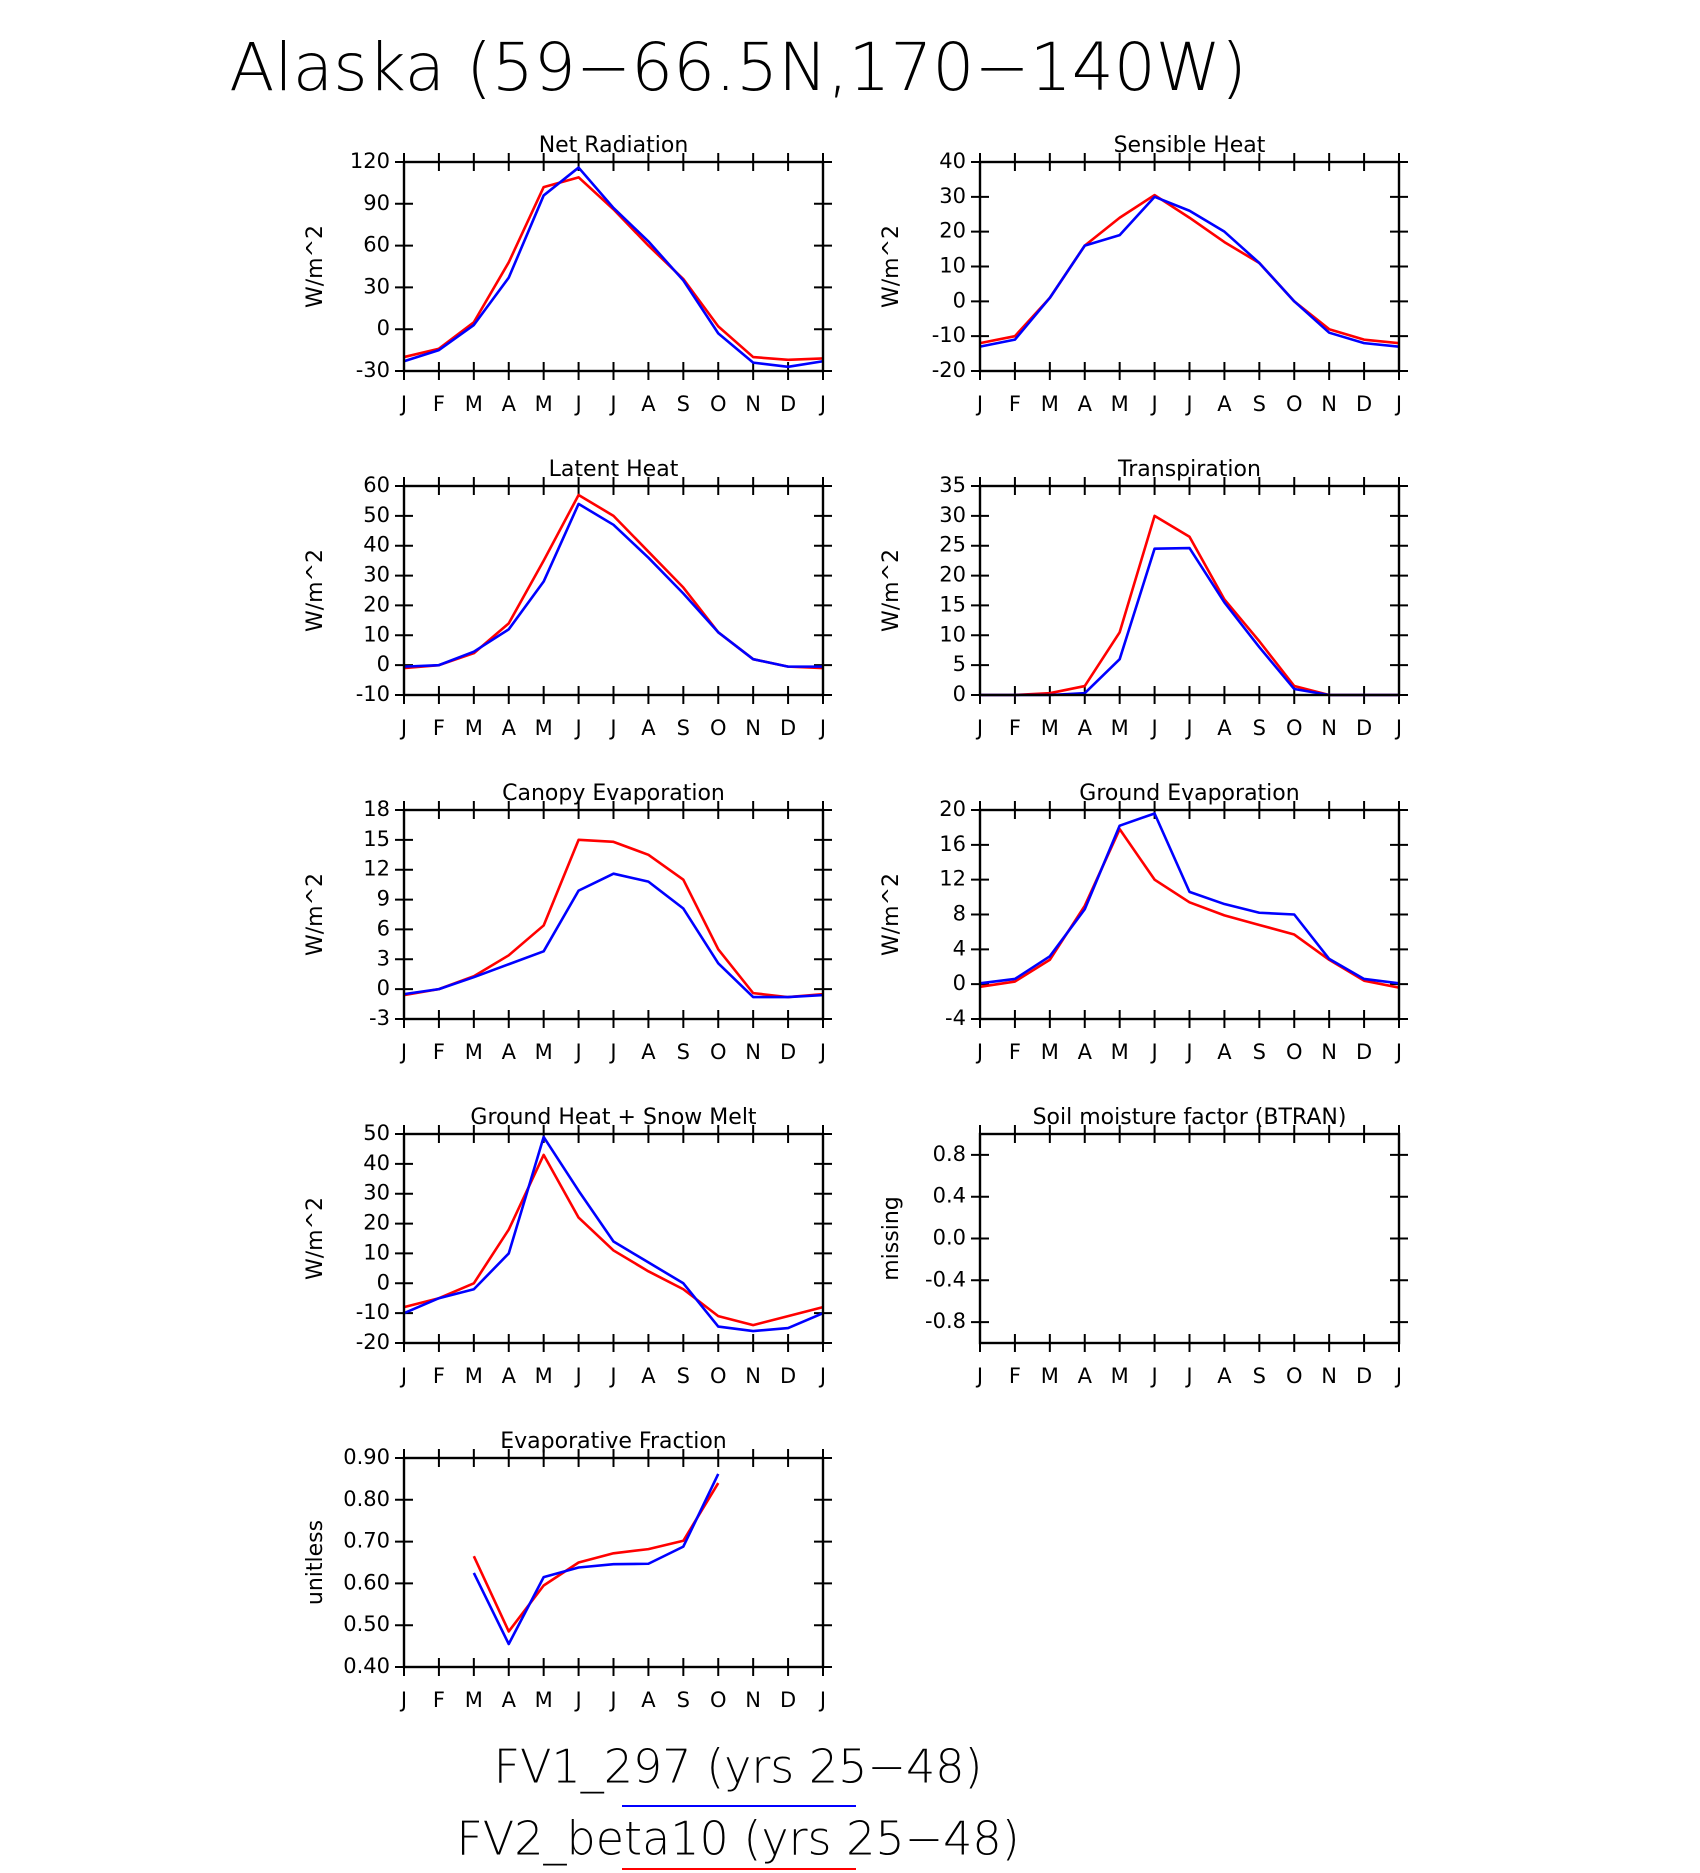 This screenshot has height=1873, width=1700. What do you see at coordinates (949, 370) in the screenshot?
I see `y-tick-label: -20` at bounding box center [949, 370].